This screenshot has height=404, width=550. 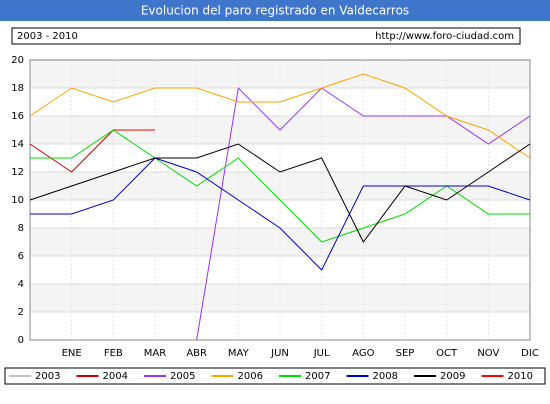 What do you see at coordinates (47, 376) in the screenshot?
I see `legend-label: 2003` at bounding box center [47, 376].